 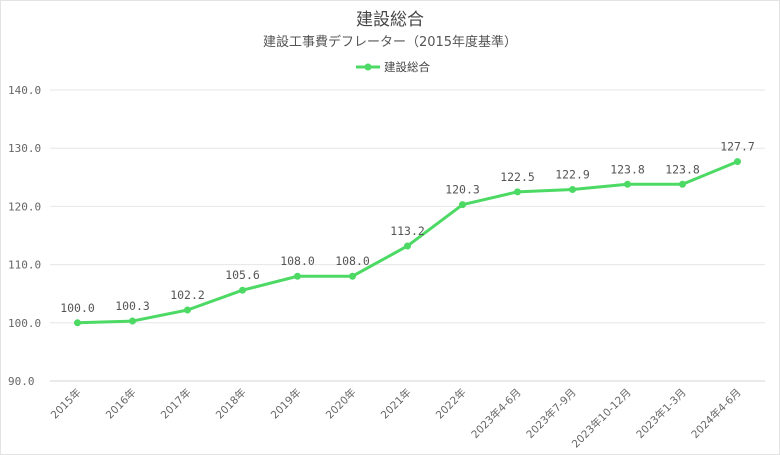 What do you see at coordinates (716, 413) in the screenshot?
I see `x-tick-label: 2024年4-6月` at bounding box center [716, 413].